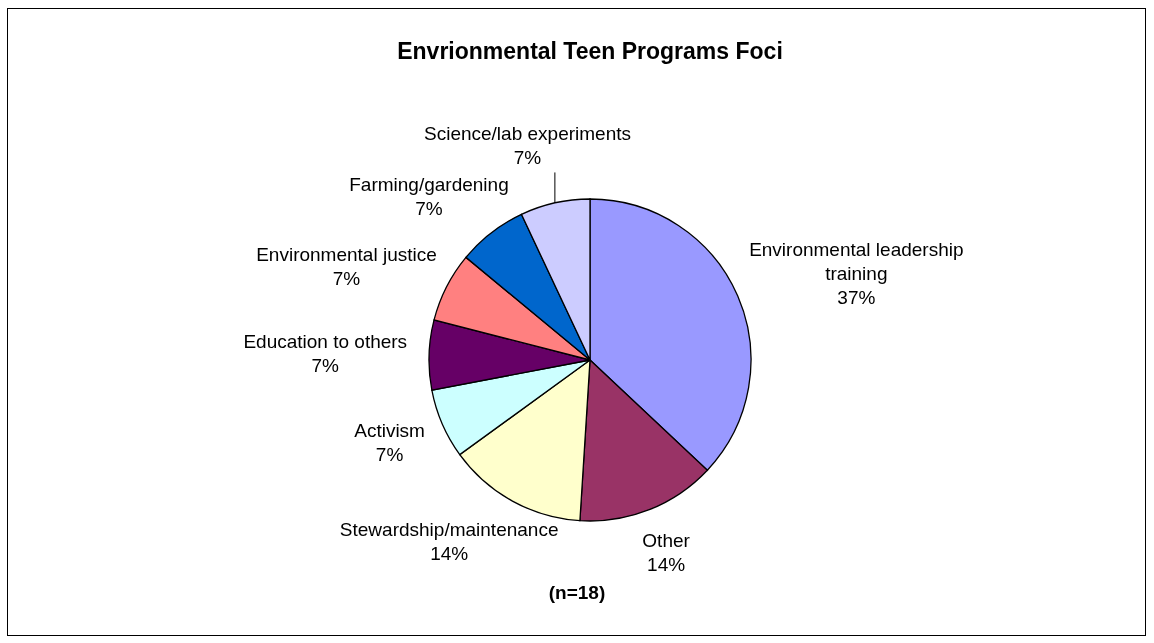 The width and height of the screenshot is (1154, 643). Describe the element at coordinates (527, 133) in the screenshot. I see `slice-label: Science/lab experiments` at that location.